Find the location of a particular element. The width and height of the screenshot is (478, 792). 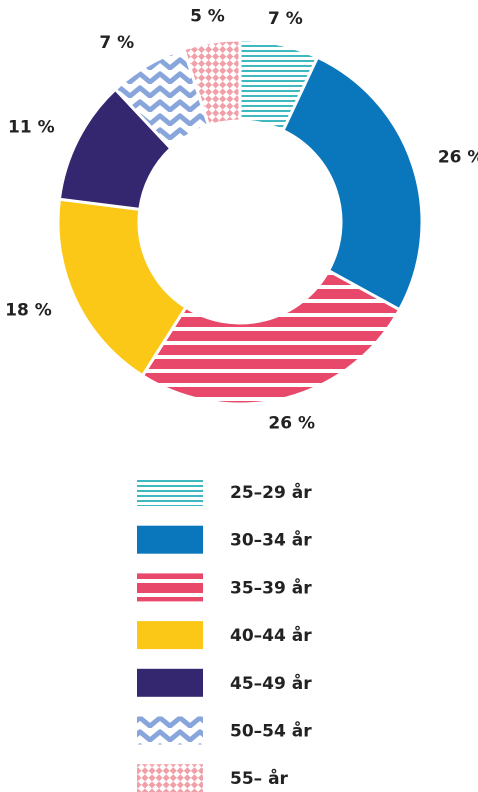

legend-label: 25–29 år is located at coordinates (271, 492).